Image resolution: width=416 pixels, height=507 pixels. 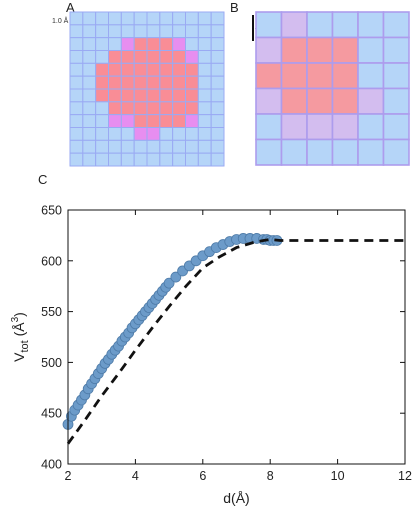 What do you see at coordinates (236, 498) in the screenshot?
I see `x-axis-title: d(Å)` at bounding box center [236, 498].